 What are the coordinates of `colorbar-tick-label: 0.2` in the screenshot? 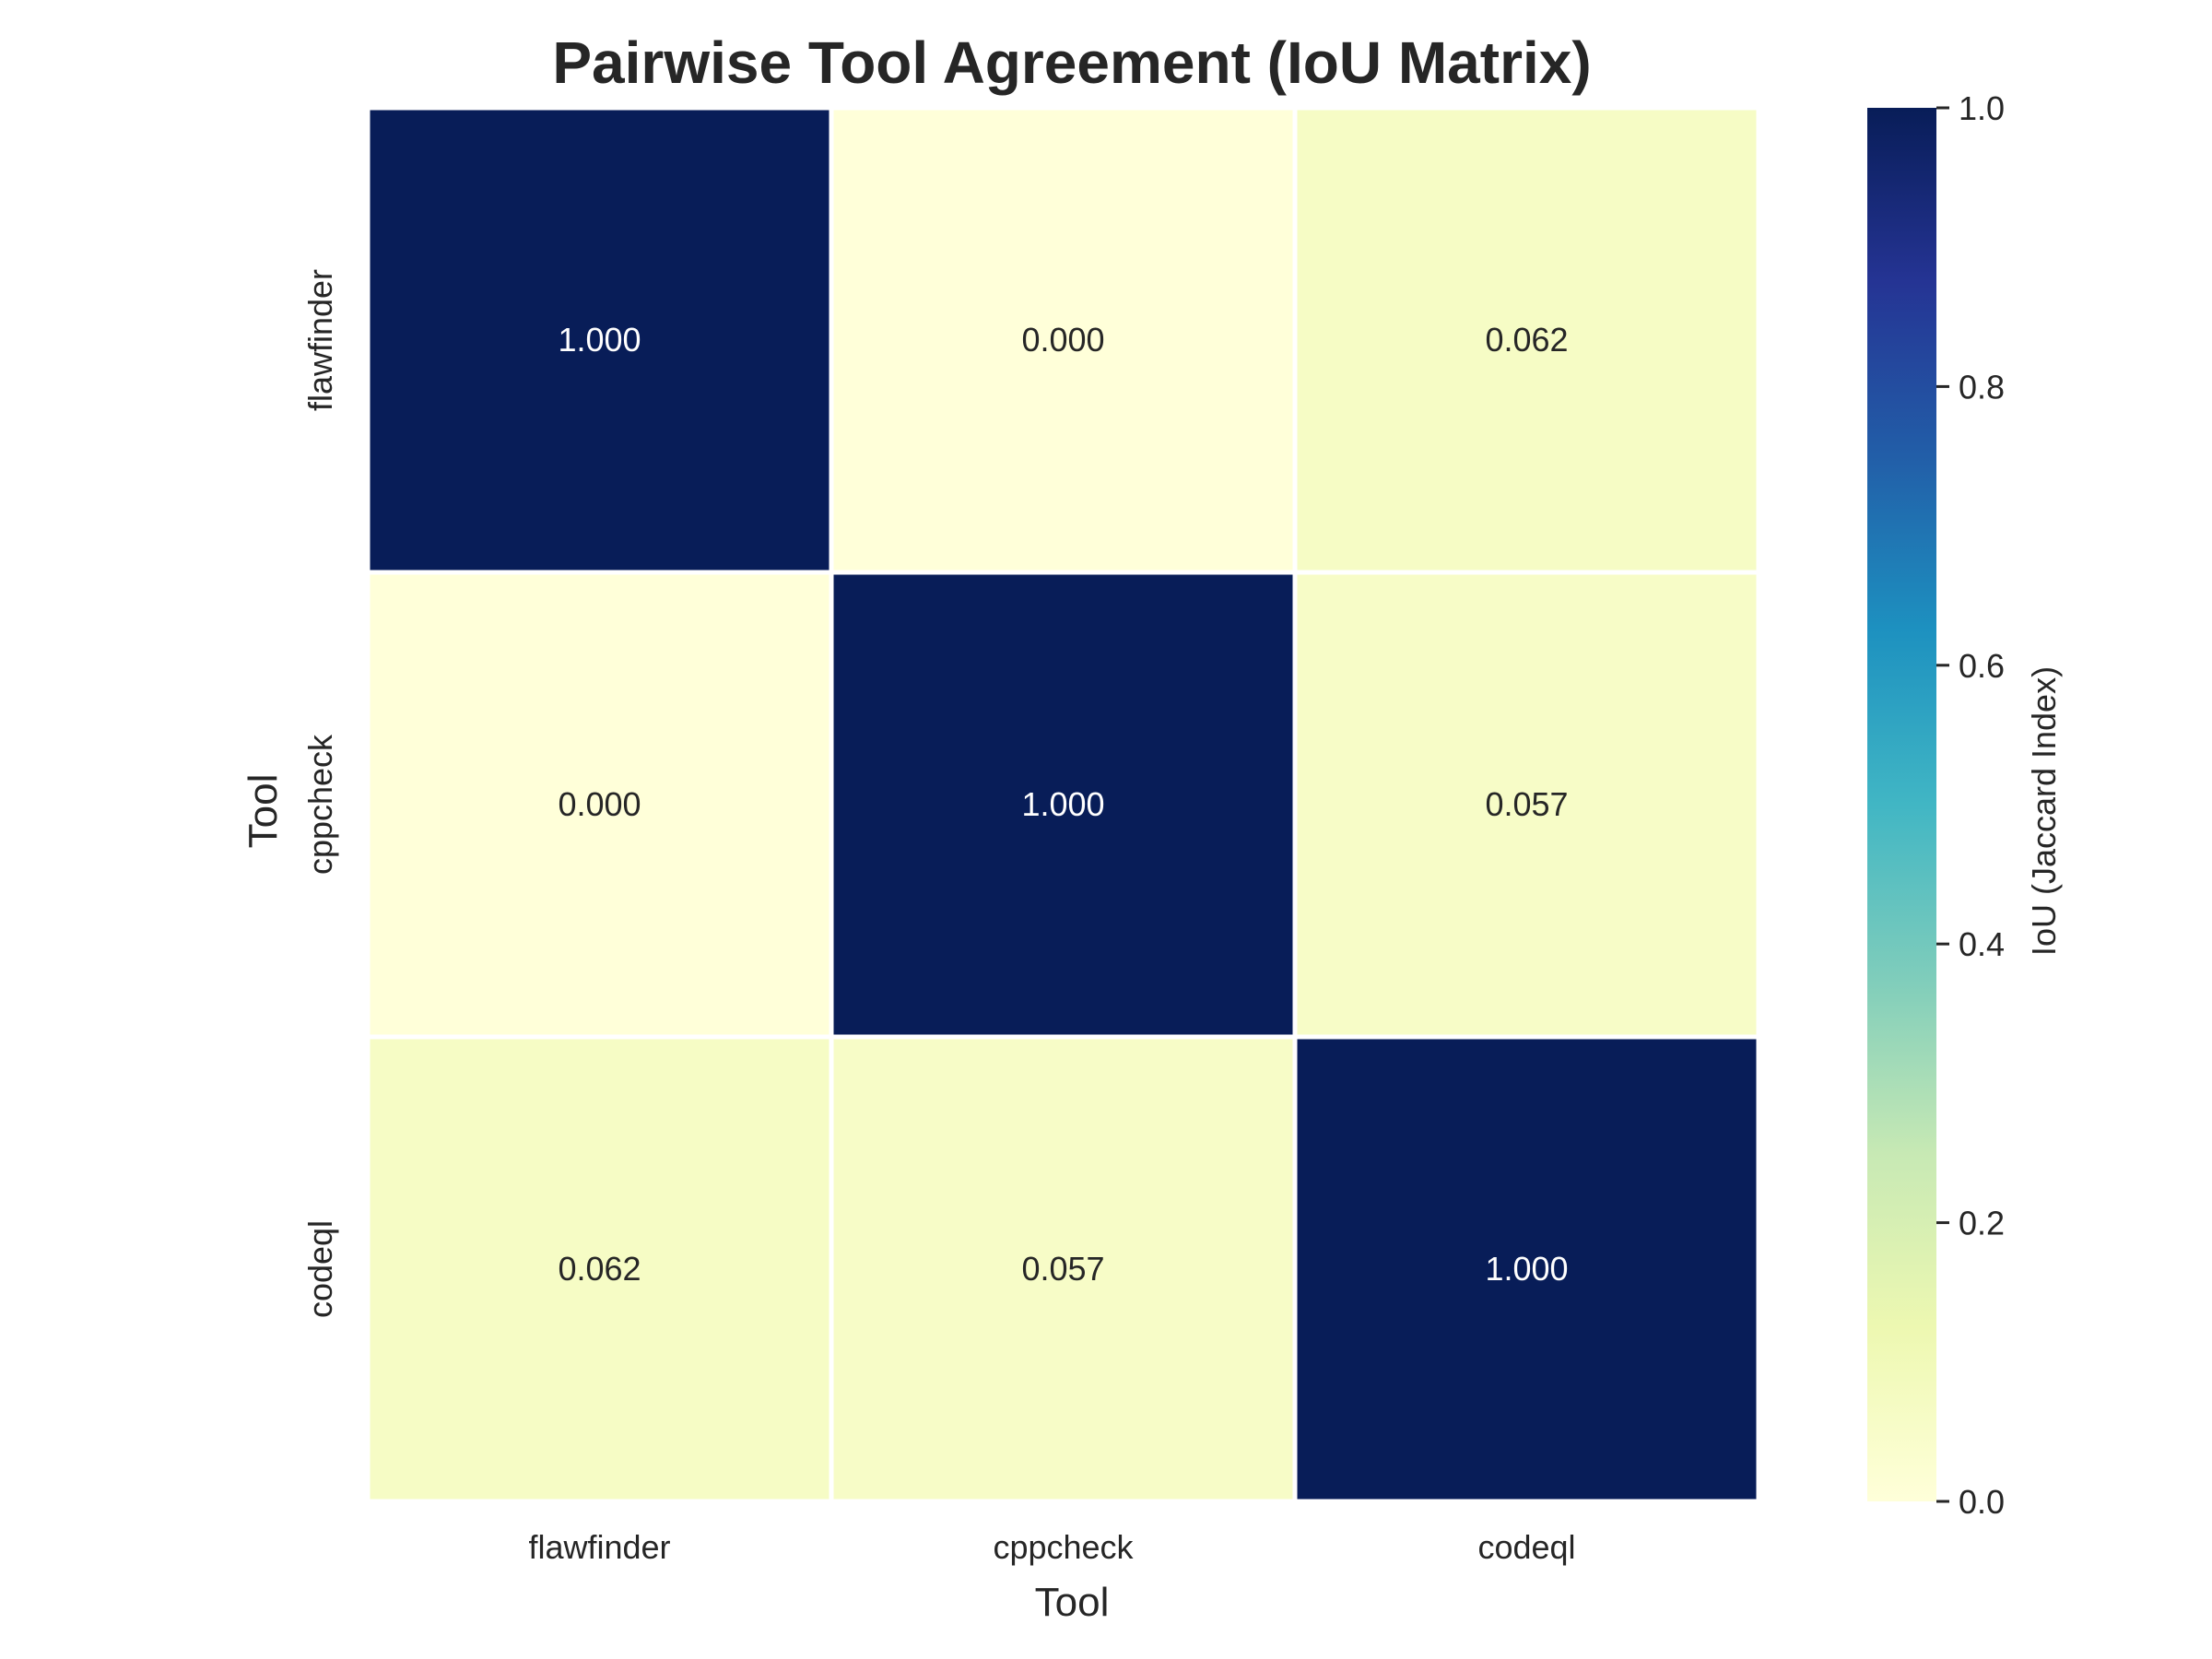 It's located at (1982, 1223).